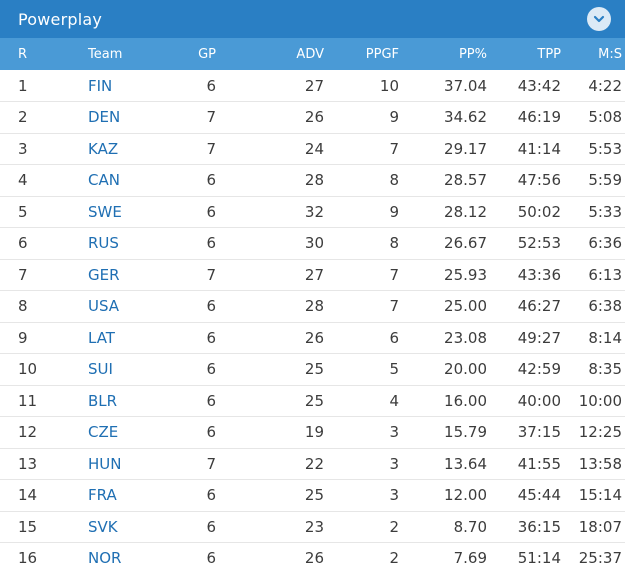 This screenshot has width=625, height=574. What do you see at coordinates (23, 274) in the screenshot?
I see `rank-cell: 7` at bounding box center [23, 274].